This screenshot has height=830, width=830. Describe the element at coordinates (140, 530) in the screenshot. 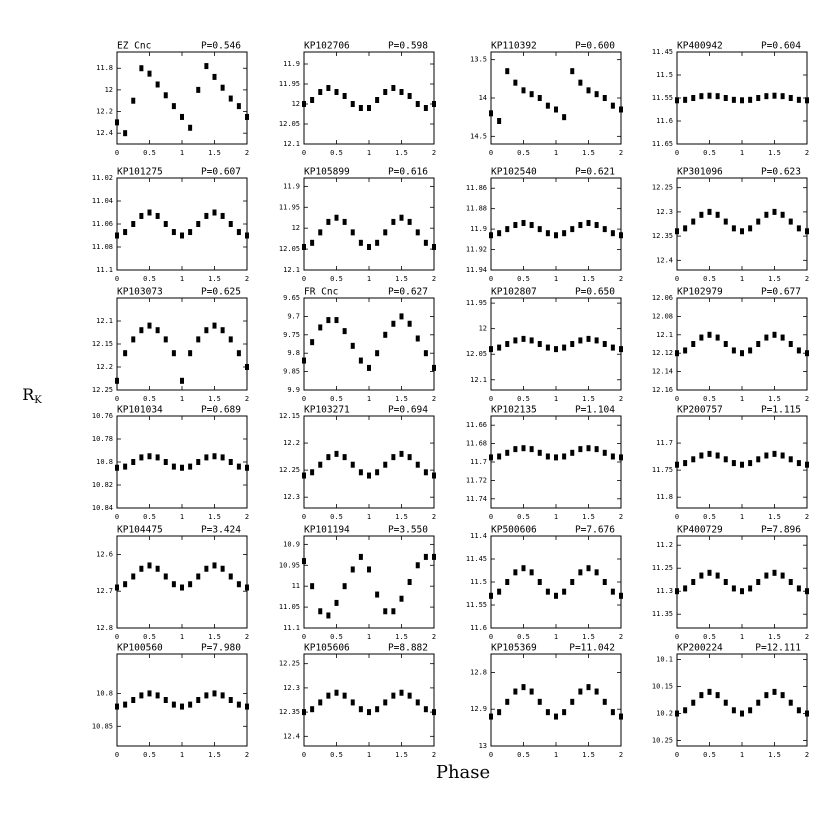

I see `panel-title: KP104475` at that location.